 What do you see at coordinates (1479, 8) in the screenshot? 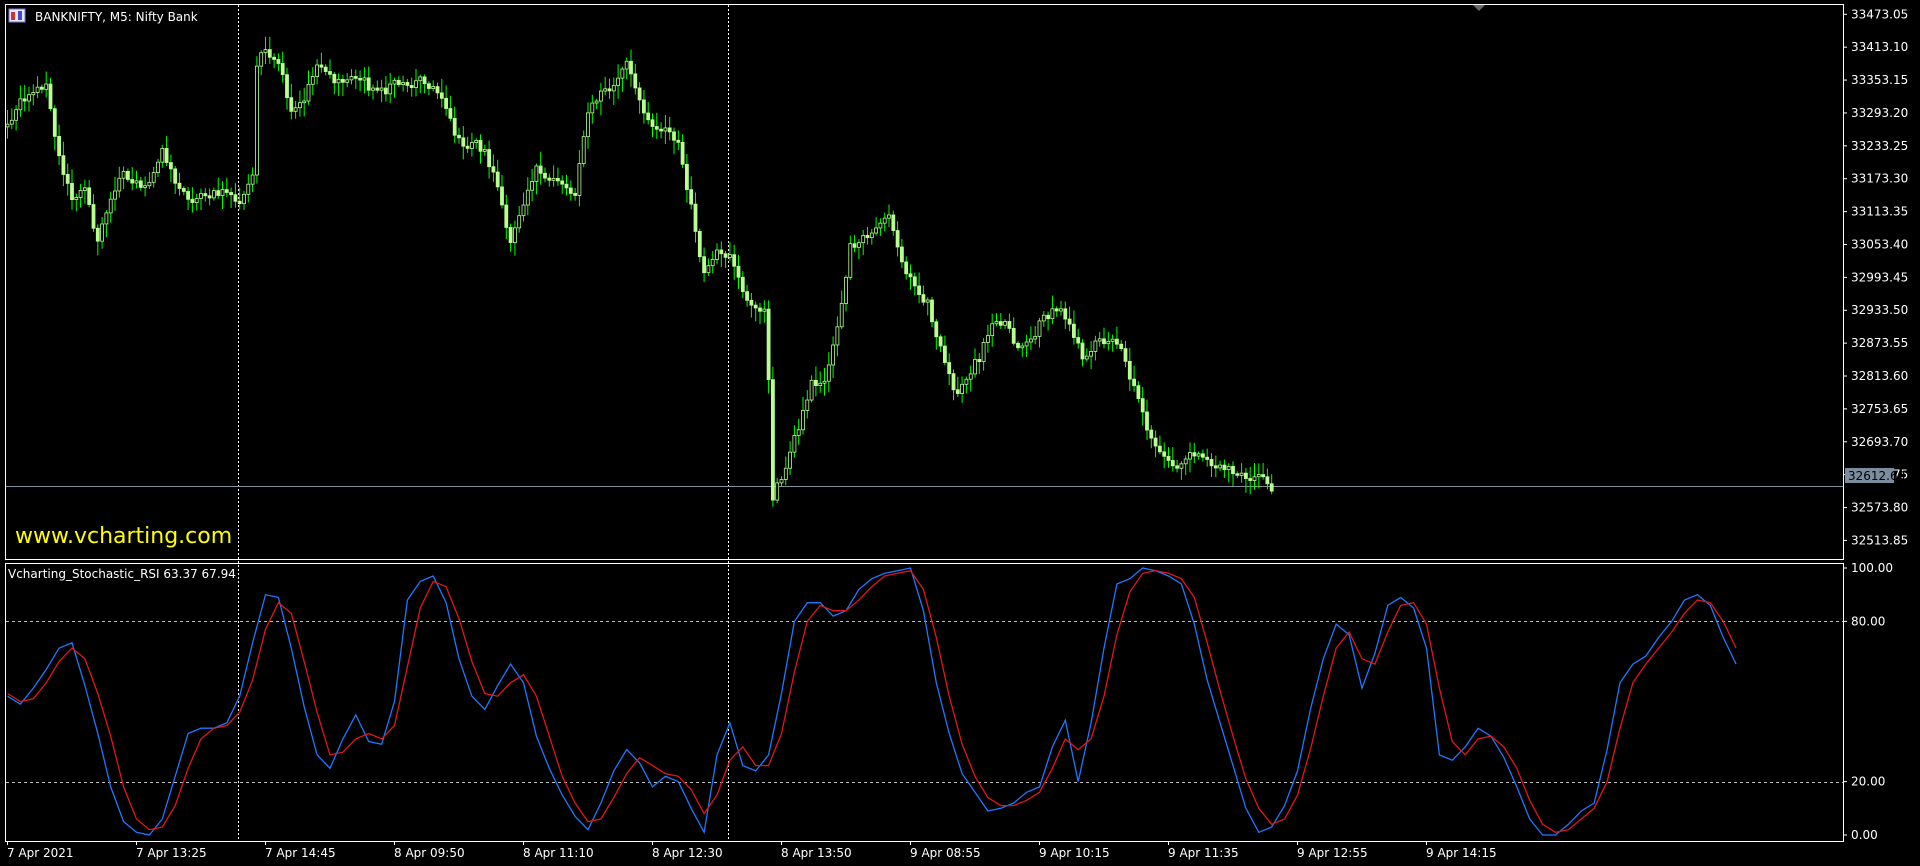
I see `shift-marker-icon` at bounding box center [1479, 8].